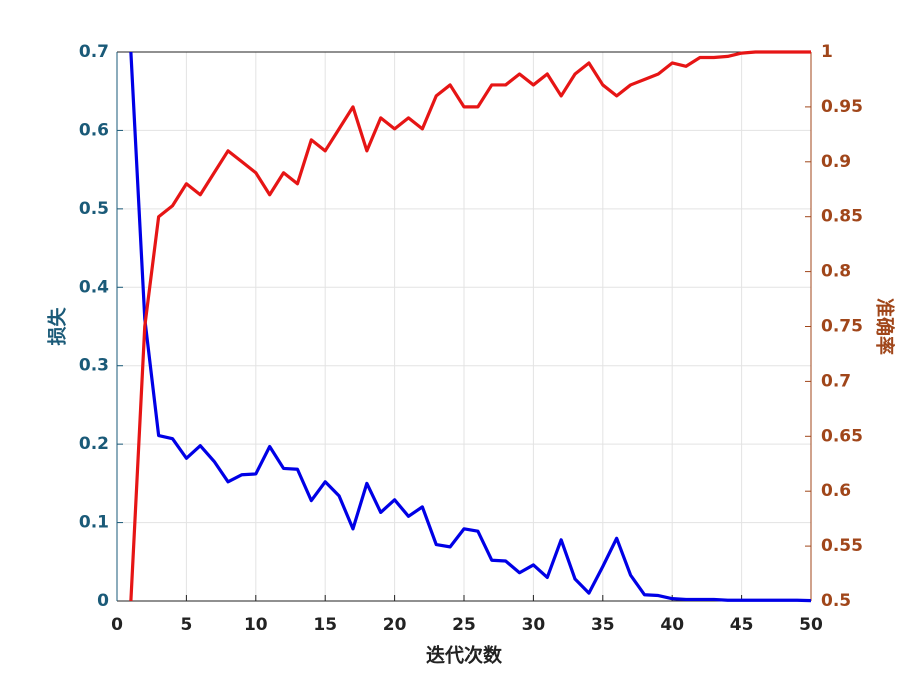 Image resolution: width=900 pixels, height=675 pixels. Describe the element at coordinates (395, 625) in the screenshot. I see `x-tick-label: 20` at that location.